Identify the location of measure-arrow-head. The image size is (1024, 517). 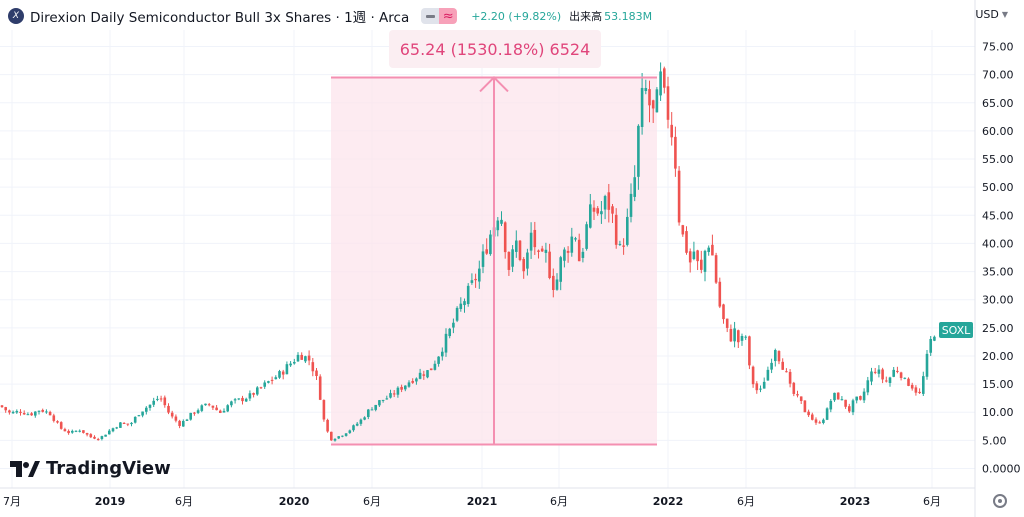
(494, 84).